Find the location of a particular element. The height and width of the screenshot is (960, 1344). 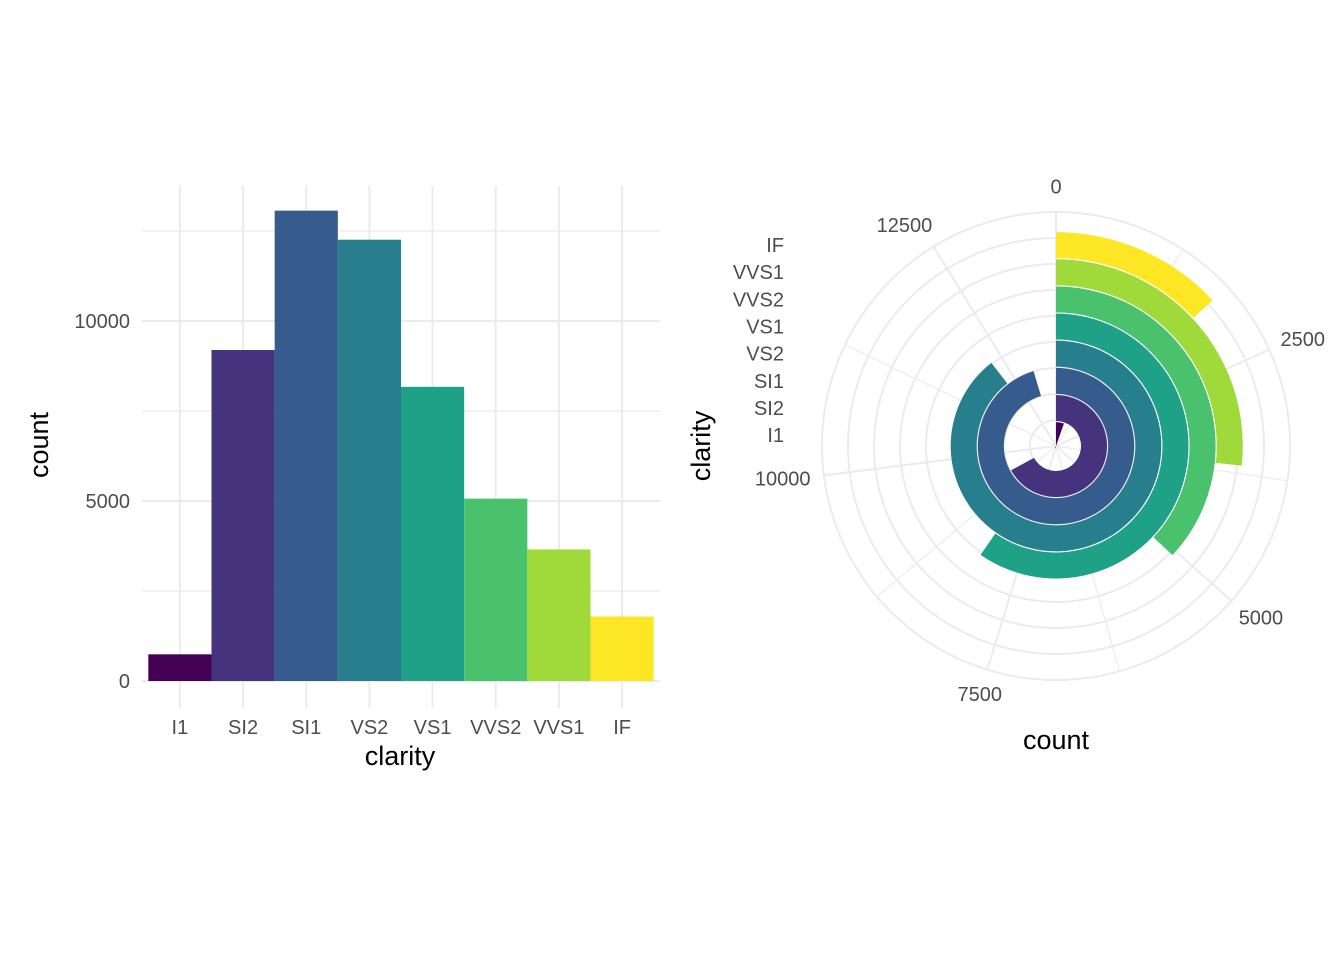

bar-i1 is located at coordinates (180, 667).